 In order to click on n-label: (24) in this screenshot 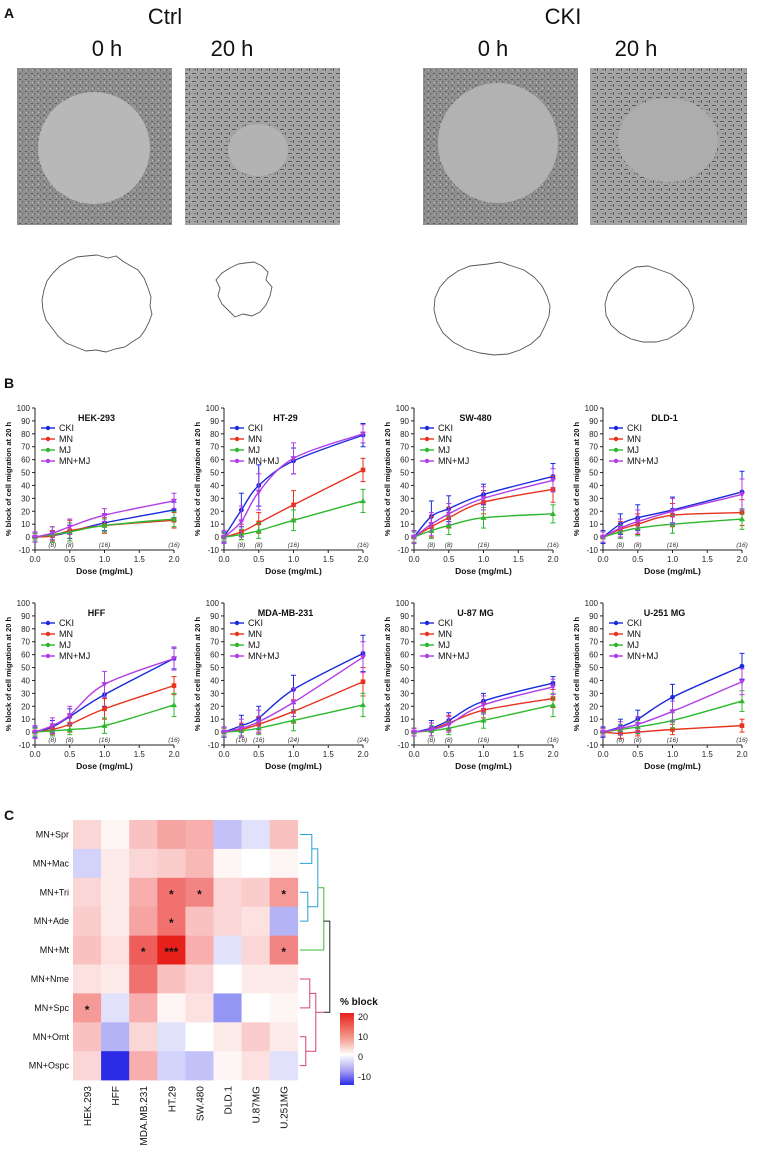, I will do `click(294, 740)`.